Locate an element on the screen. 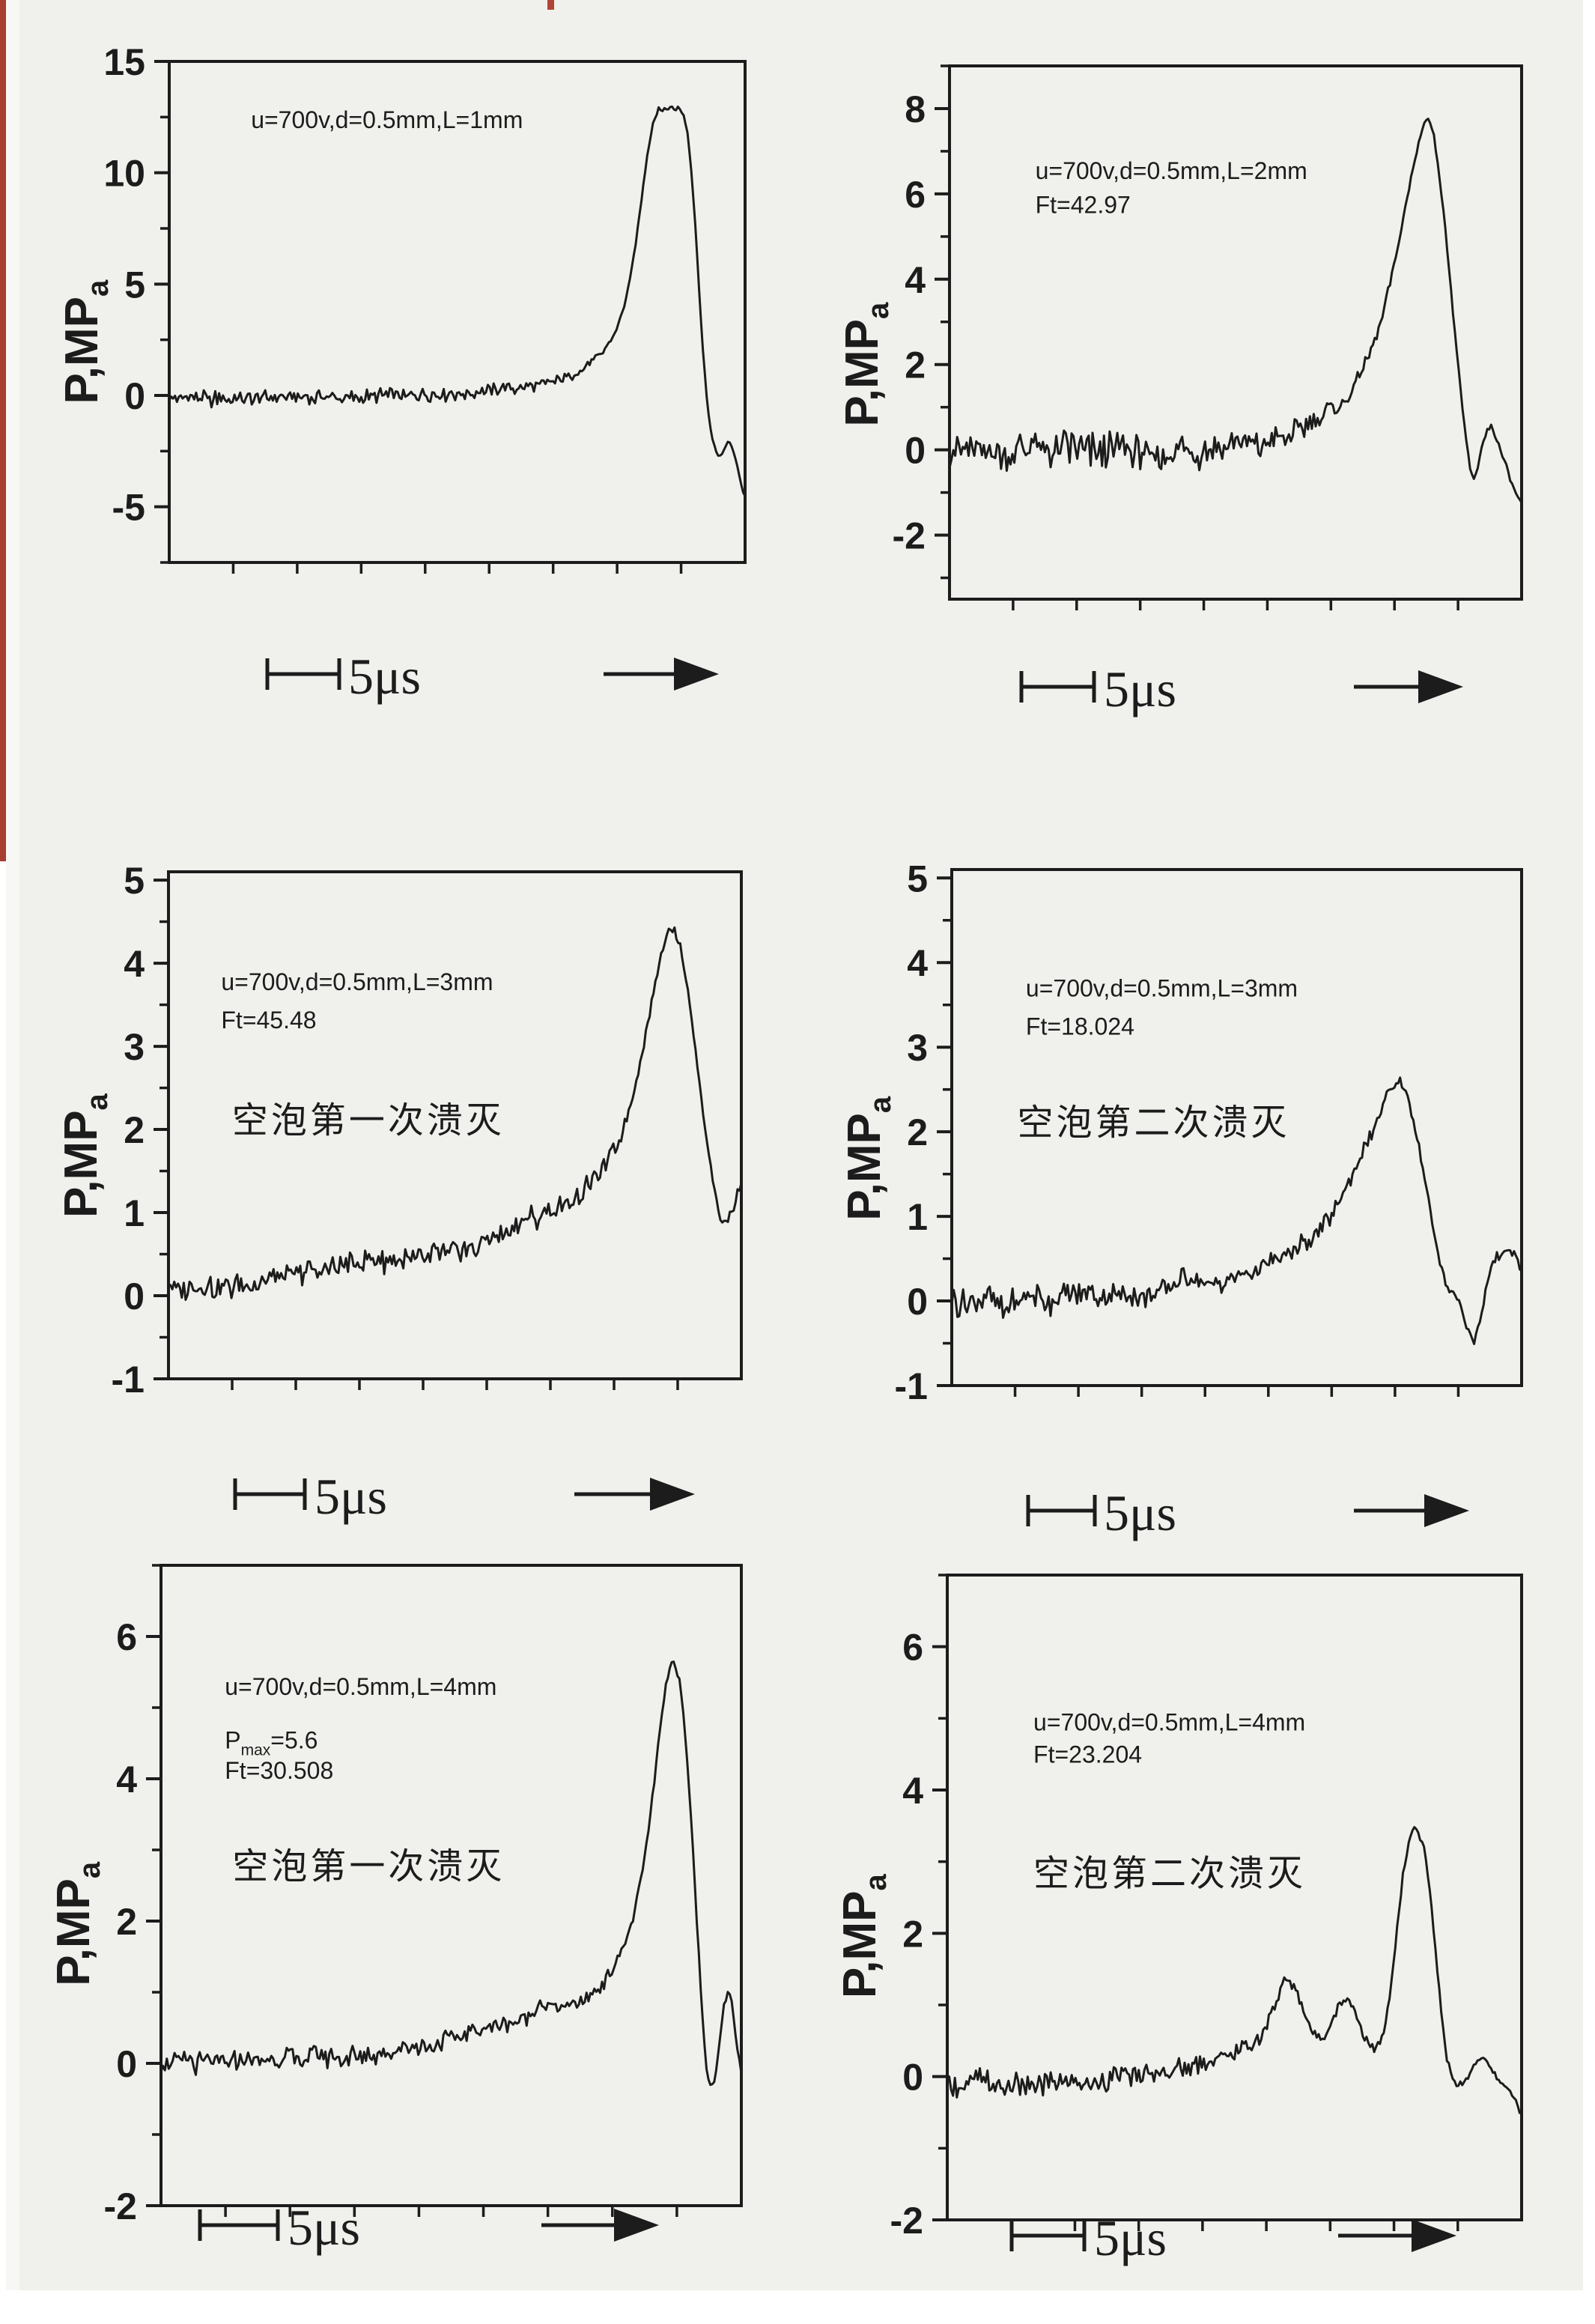  y-tick-label: -5 is located at coordinates (129, 508).